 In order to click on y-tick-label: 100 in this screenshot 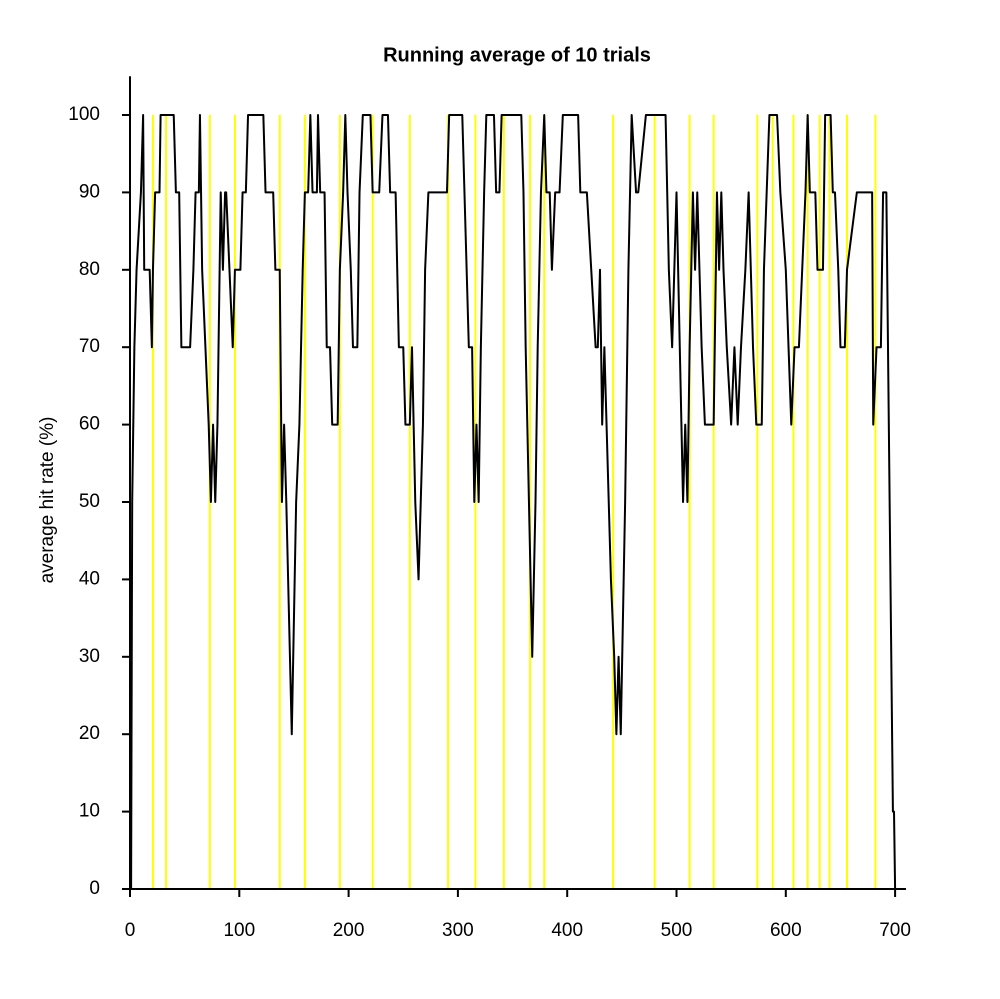, I will do `click(84, 114)`.